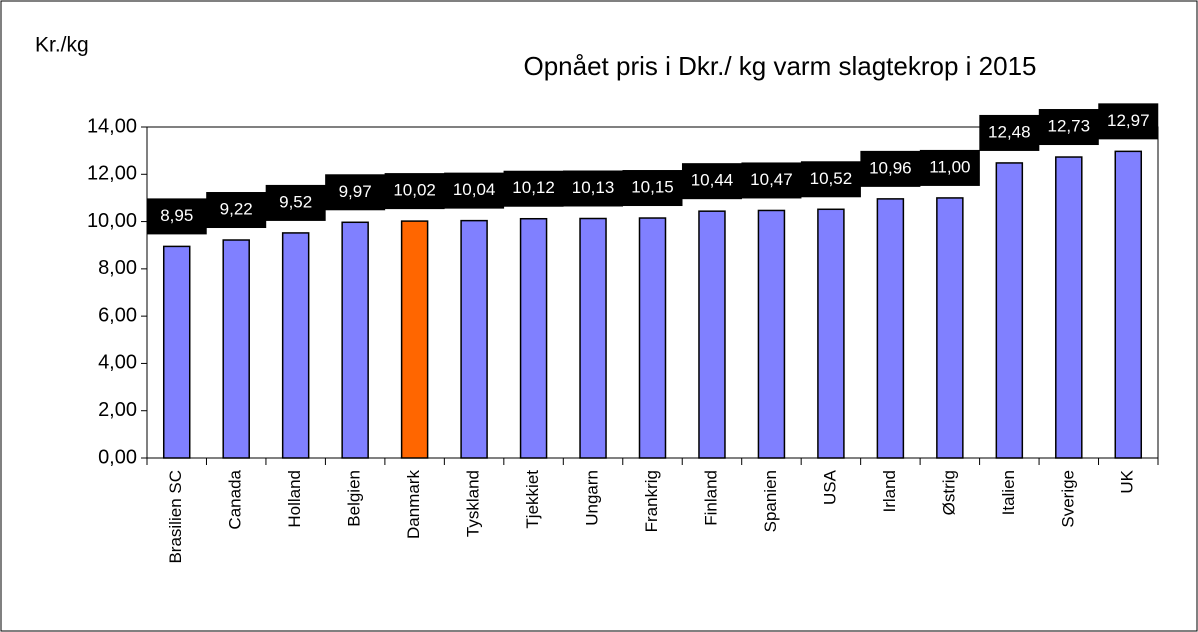 The height and width of the screenshot is (632, 1198). I want to click on value-label: 9,22, so click(236, 208).